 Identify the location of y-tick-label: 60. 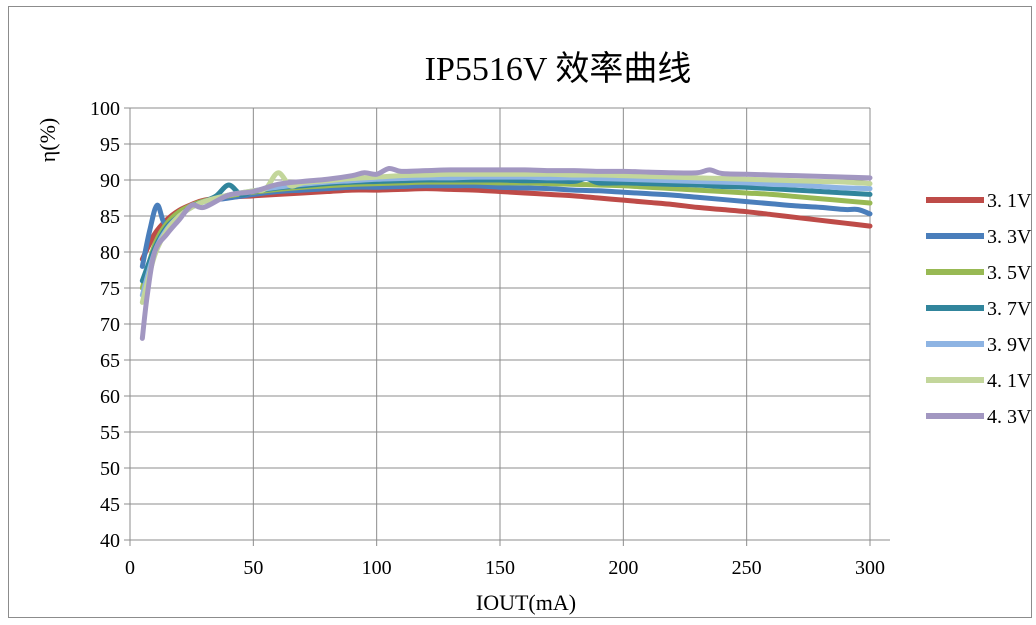
(110, 397).